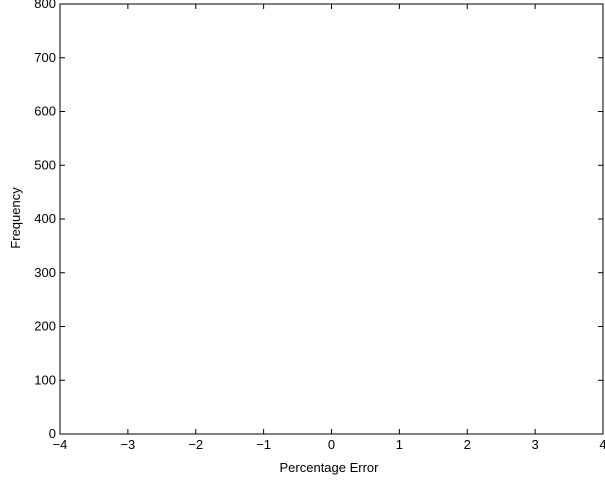 The height and width of the screenshot is (486, 605). Describe the element at coordinates (52, 433) in the screenshot. I see `y-tick-label: 0` at that location.